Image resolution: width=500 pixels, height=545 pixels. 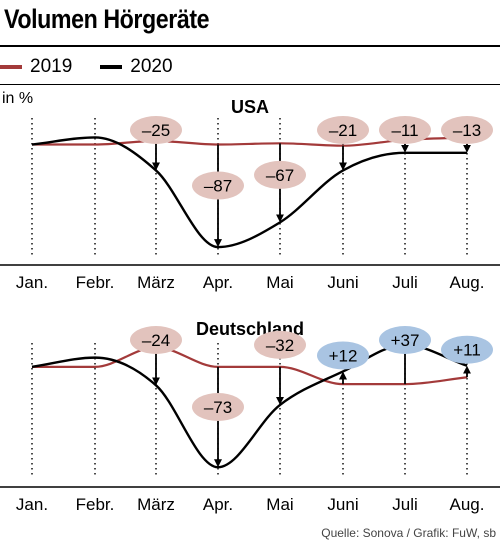 I want to click on unit-label: in %, so click(x=18, y=98).